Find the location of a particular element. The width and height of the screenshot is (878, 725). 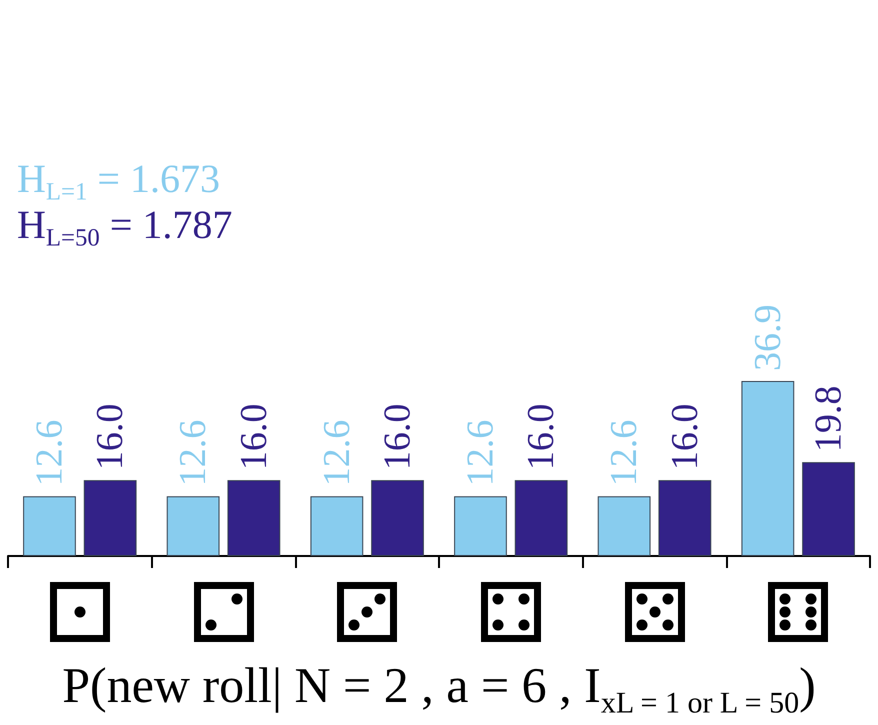

x-axis-title: P(new roll| N = 2 , a = 6 , I$_{xL = 1 or L = 50}$) is located at coordinates (439, 688).